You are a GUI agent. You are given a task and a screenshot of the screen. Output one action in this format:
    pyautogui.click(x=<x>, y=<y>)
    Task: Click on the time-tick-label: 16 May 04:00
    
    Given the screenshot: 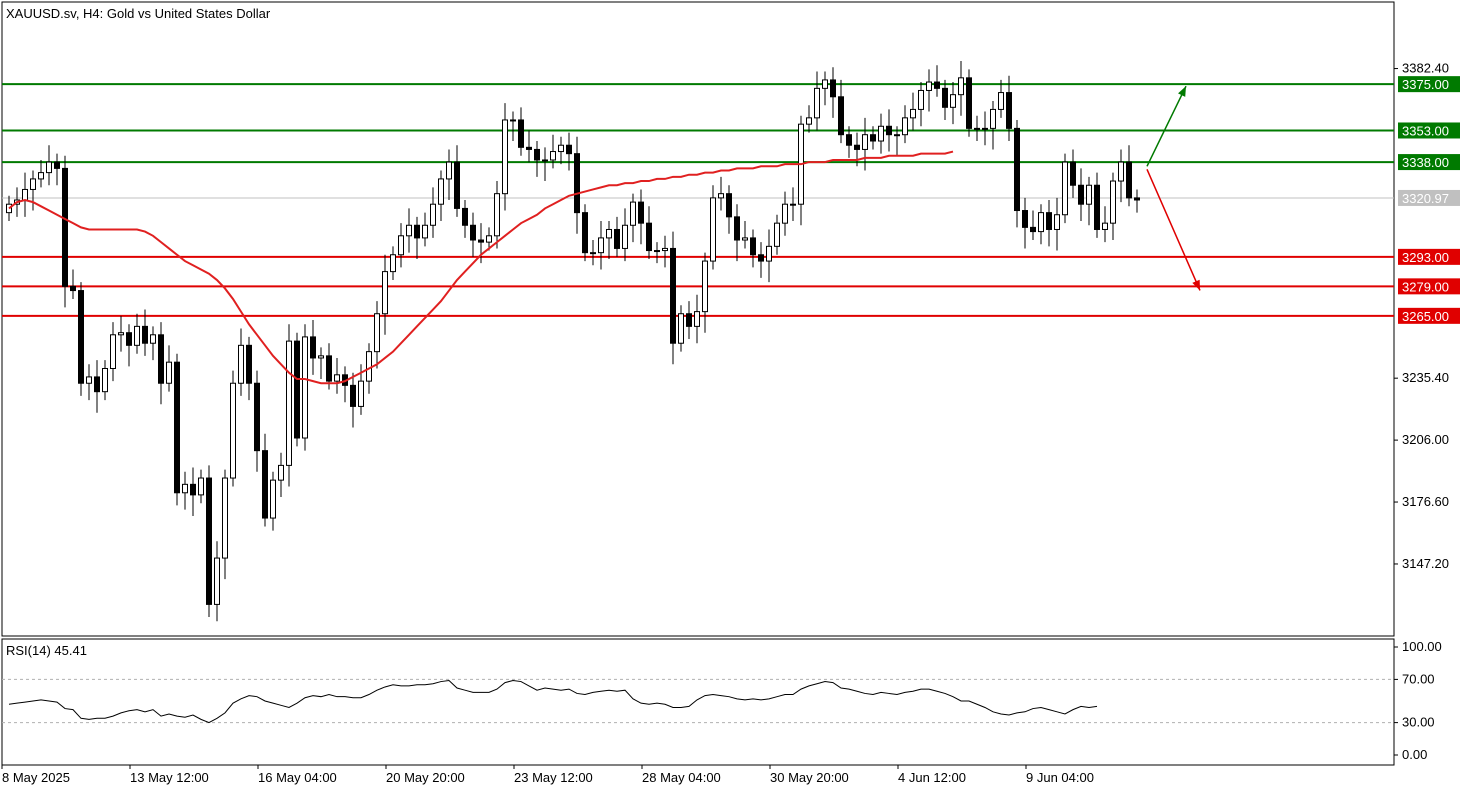 What is the action you would take?
    pyautogui.click(x=297, y=777)
    